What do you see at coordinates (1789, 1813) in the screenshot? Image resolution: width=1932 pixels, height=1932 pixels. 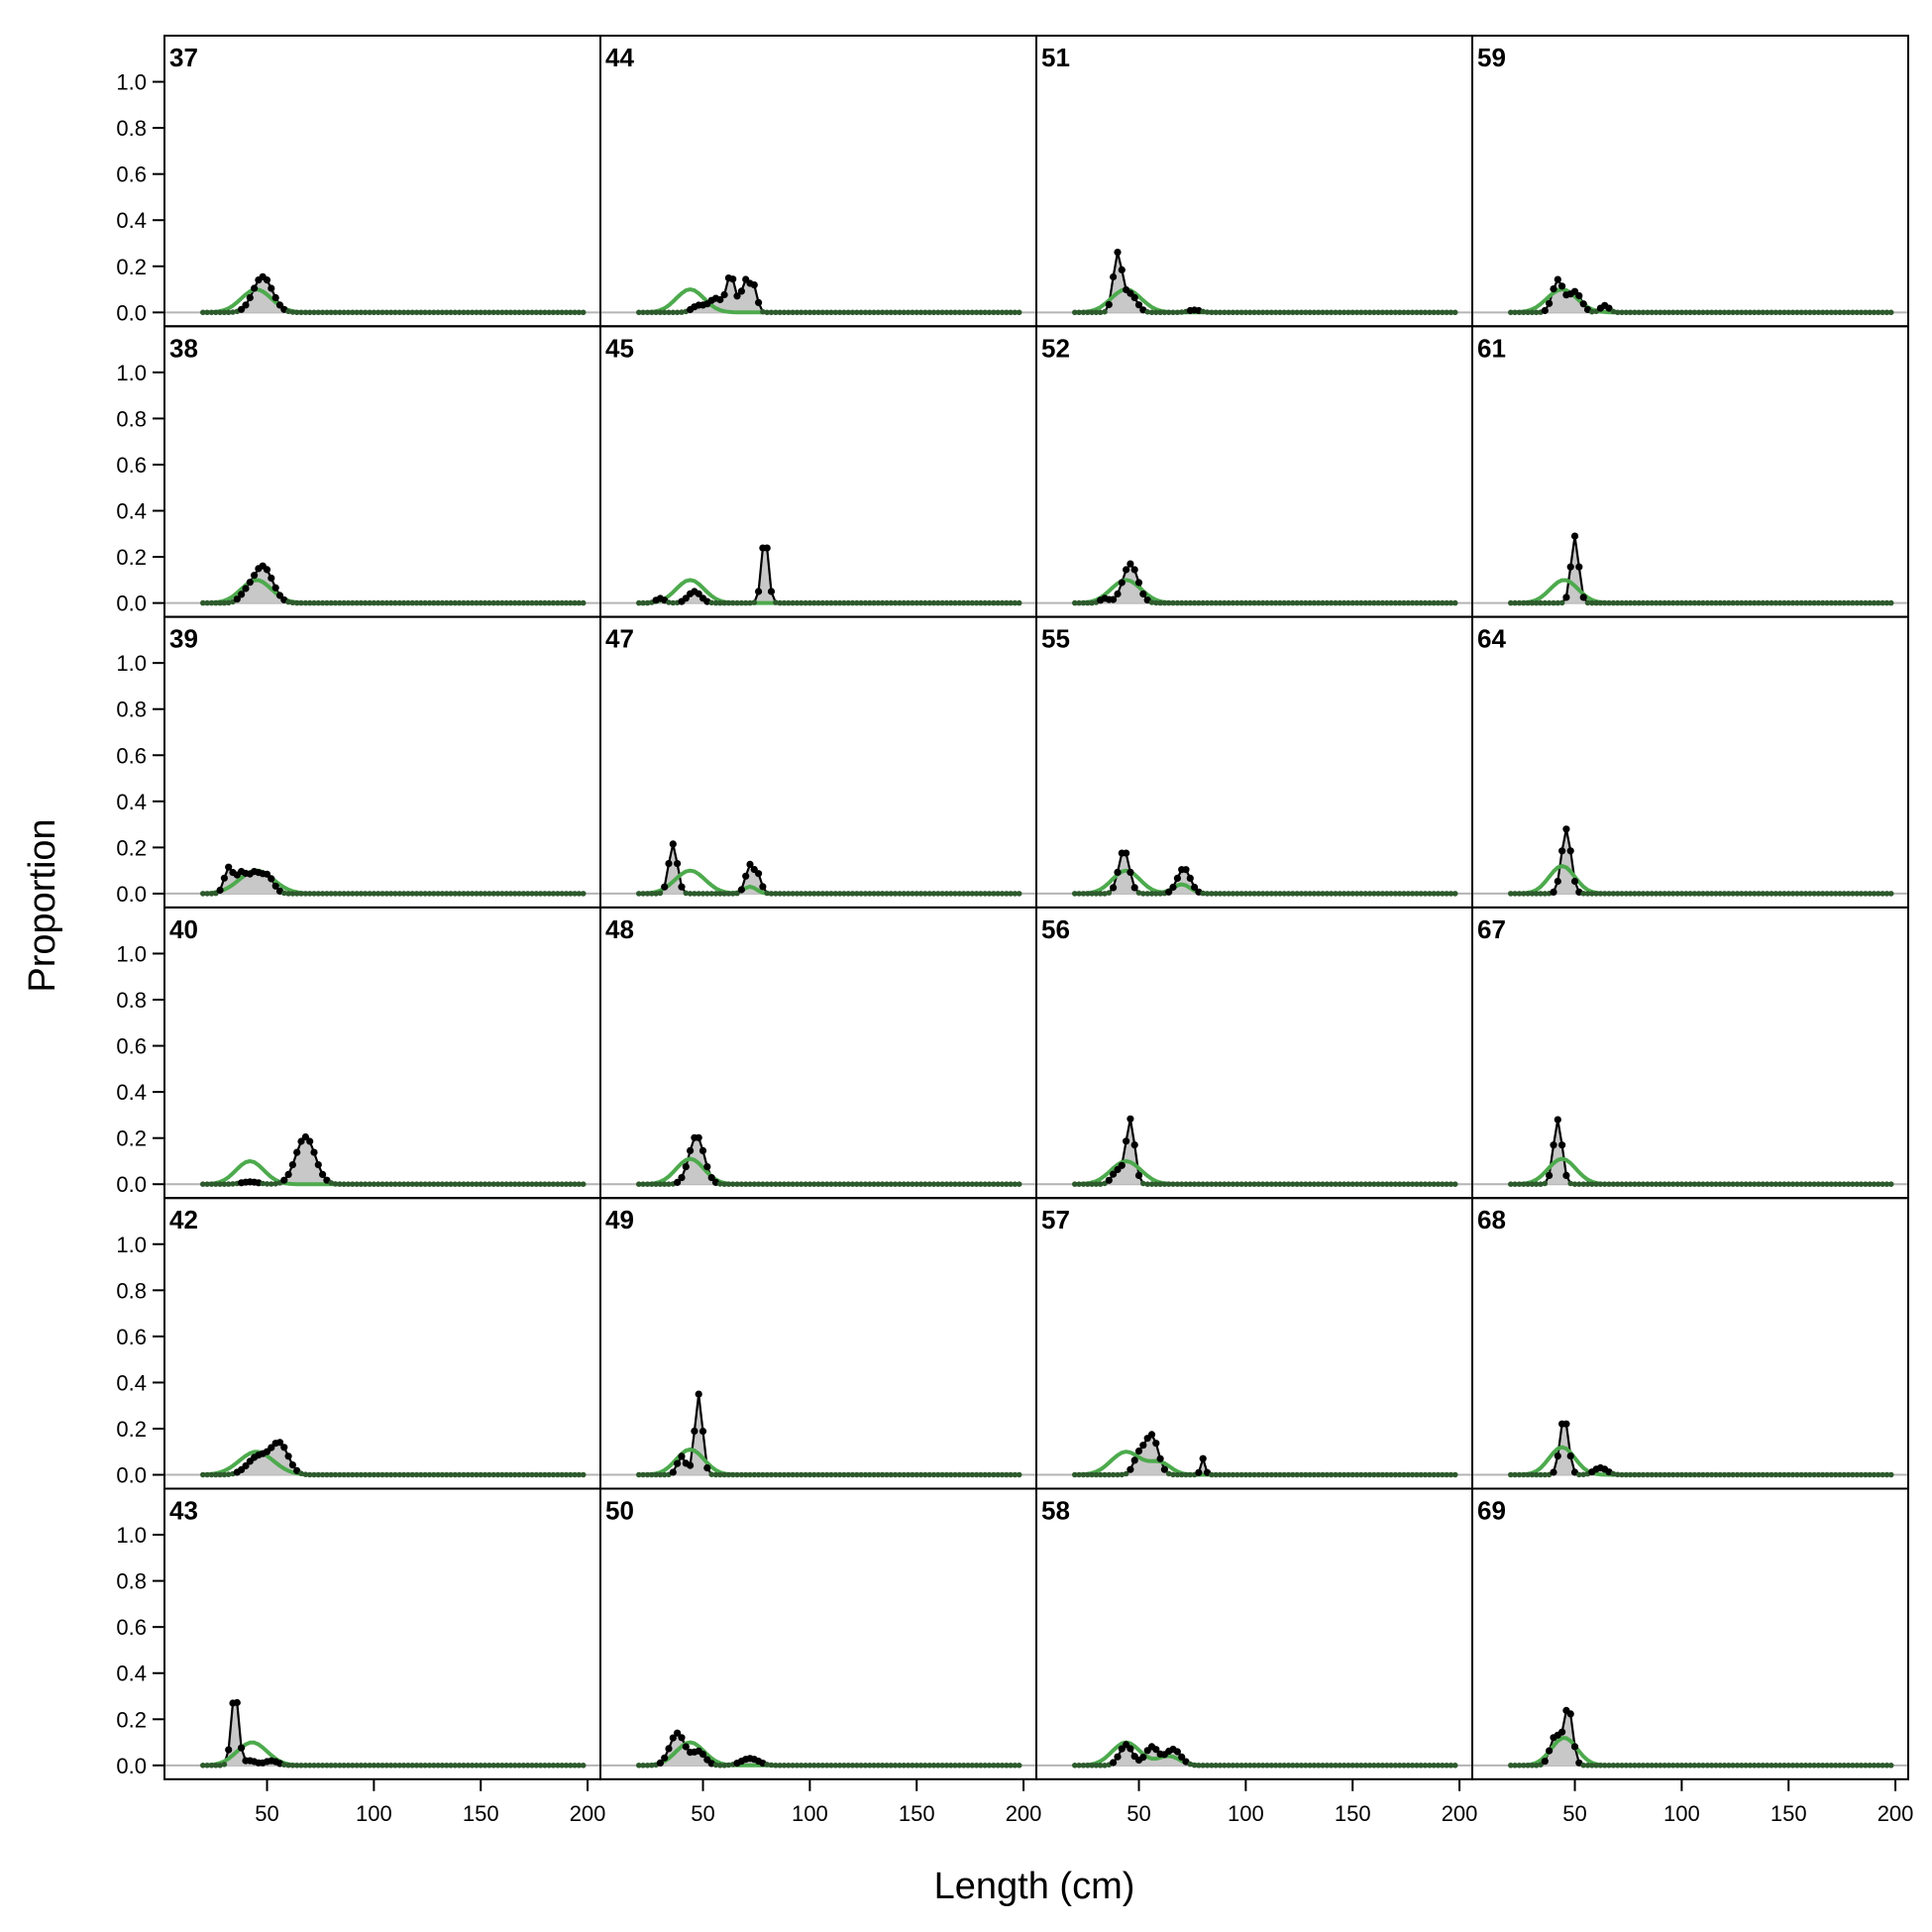 I see `x-tick-label: 150` at bounding box center [1789, 1813].